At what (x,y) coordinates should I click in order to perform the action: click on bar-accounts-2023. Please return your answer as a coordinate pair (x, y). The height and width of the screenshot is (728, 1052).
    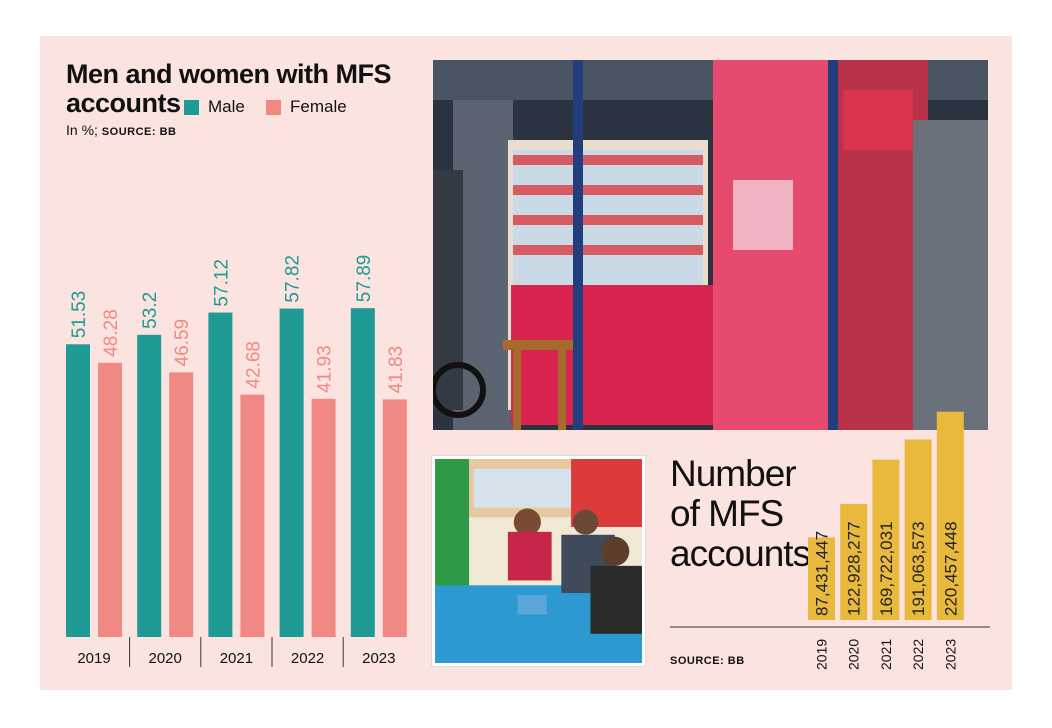
    Looking at the image, I should click on (950, 515).